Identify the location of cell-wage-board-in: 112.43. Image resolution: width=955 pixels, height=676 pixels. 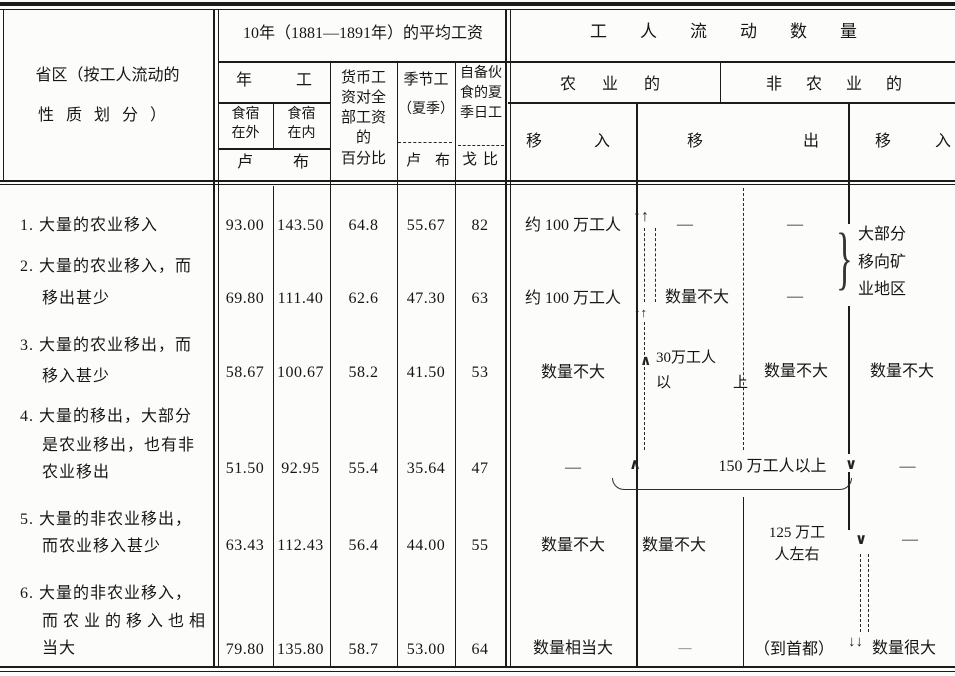
(300, 545).